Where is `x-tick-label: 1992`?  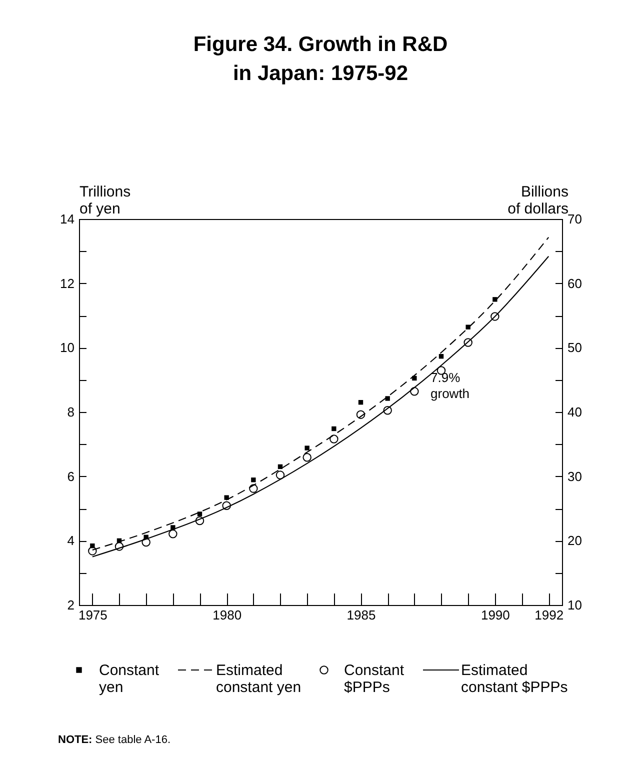 x-tick-label: 1992 is located at coordinates (549, 615).